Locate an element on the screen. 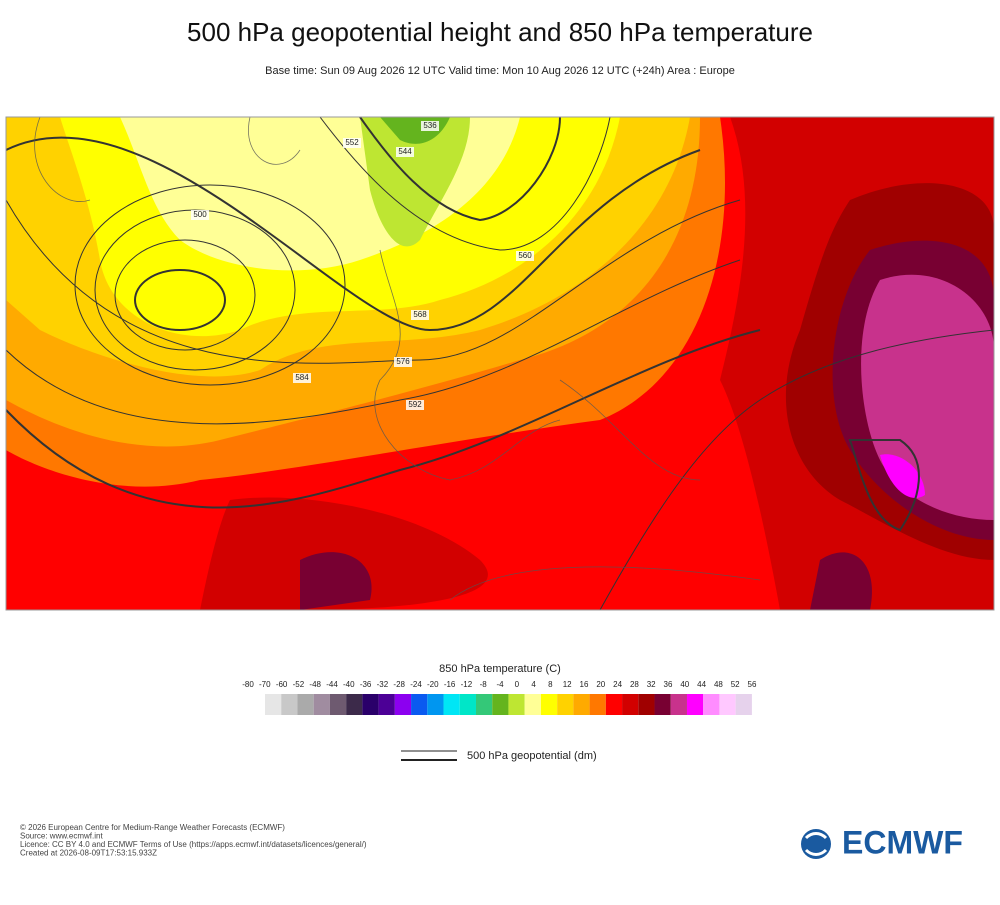  colorbar-label: -8 is located at coordinates (484, 684).